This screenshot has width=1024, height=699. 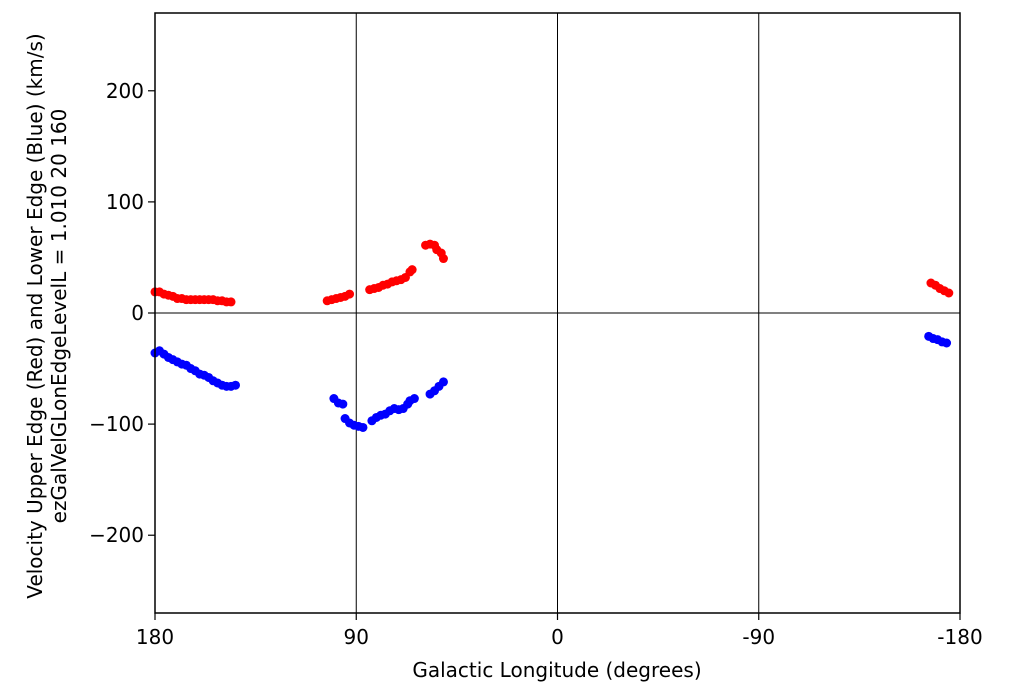 I want to click on x-tick-label: 180, so click(x=155, y=637).